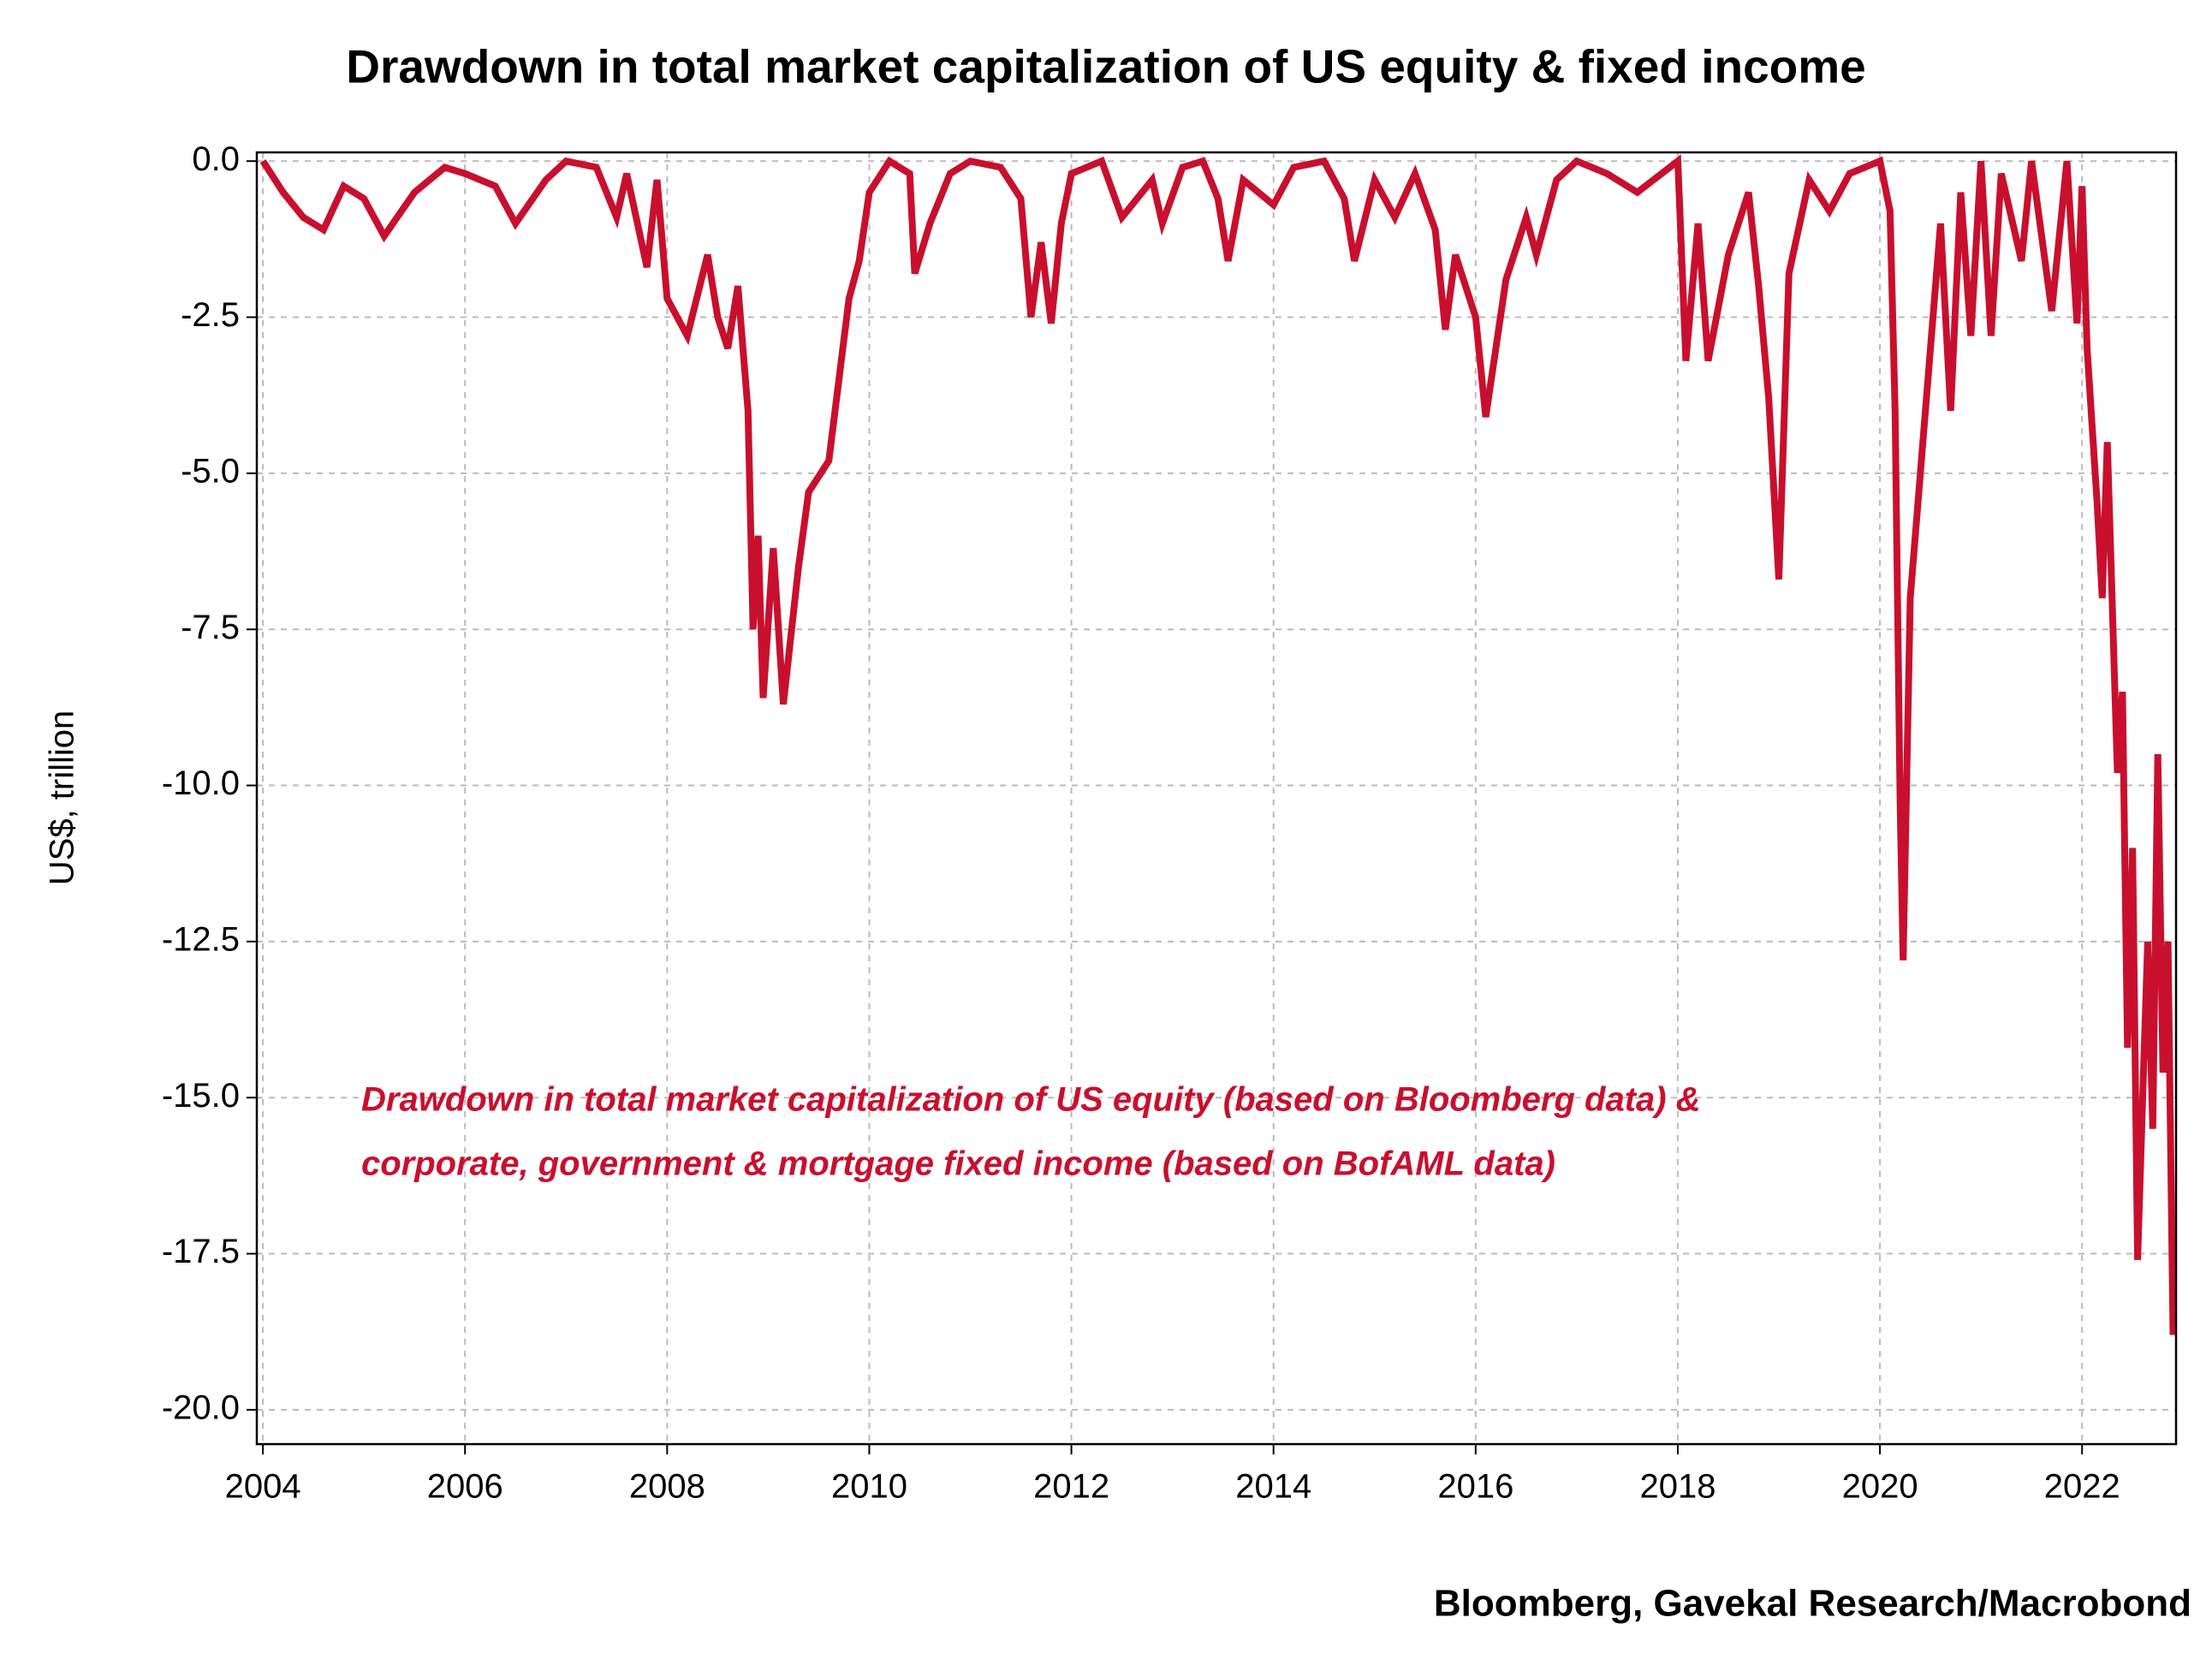 This screenshot has width=2212, height=1659. What do you see at coordinates (1880, 1487) in the screenshot?
I see `x-tick-label: 2020` at bounding box center [1880, 1487].